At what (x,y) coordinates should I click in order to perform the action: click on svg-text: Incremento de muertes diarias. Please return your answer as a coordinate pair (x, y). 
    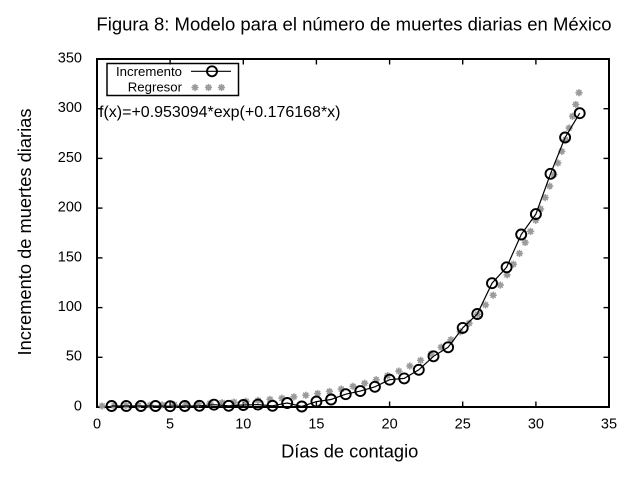
    Looking at the image, I should click on (24, 232).